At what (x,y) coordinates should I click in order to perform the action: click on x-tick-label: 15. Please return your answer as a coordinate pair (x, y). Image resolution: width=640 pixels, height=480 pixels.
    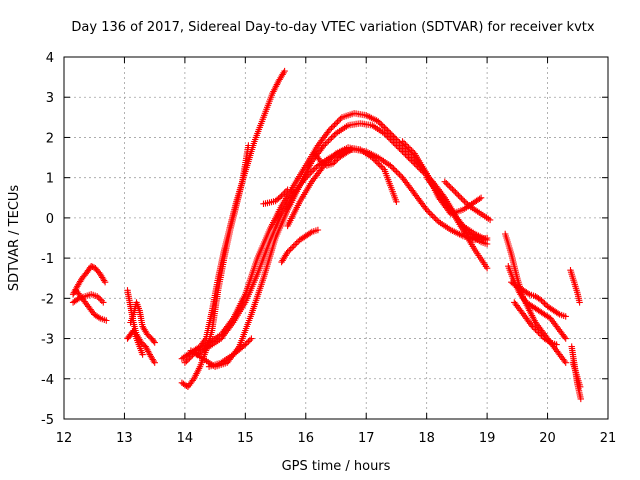
    Looking at the image, I should click on (245, 438).